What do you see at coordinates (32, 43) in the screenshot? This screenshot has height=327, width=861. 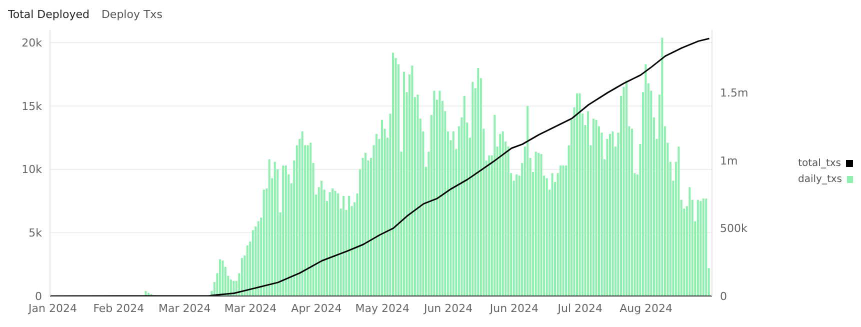 I see `y-tick-label: 20k` at bounding box center [32, 43].